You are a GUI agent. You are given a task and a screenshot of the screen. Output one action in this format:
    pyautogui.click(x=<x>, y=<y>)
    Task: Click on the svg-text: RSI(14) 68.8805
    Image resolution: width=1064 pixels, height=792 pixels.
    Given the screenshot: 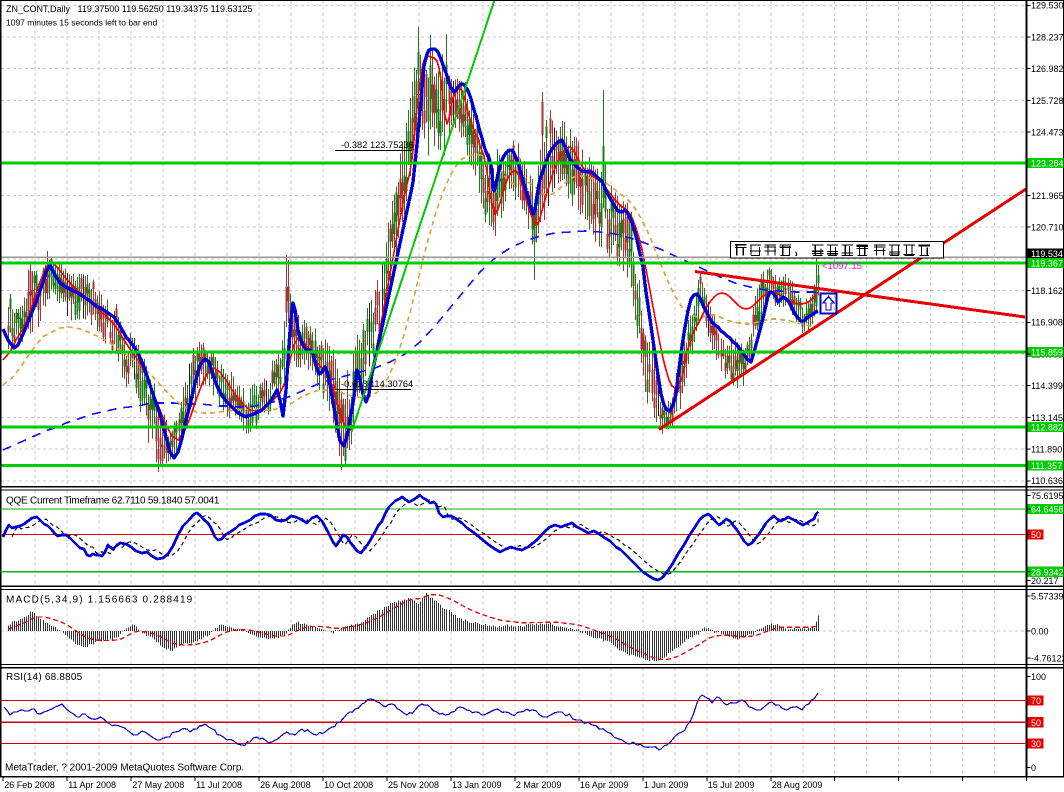 What is the action you would take?
    pyautogui.click(x=44, y=677)
    